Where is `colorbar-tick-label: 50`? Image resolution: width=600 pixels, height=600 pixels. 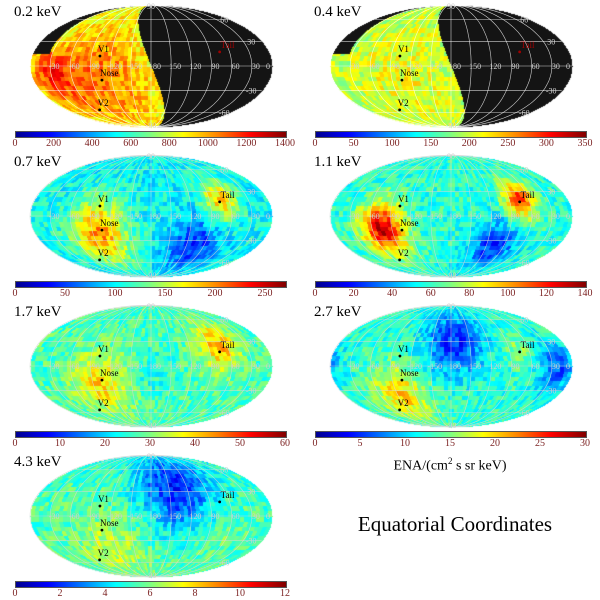
colorbar-tick-label: 50 is located at coordinates (353, 143).